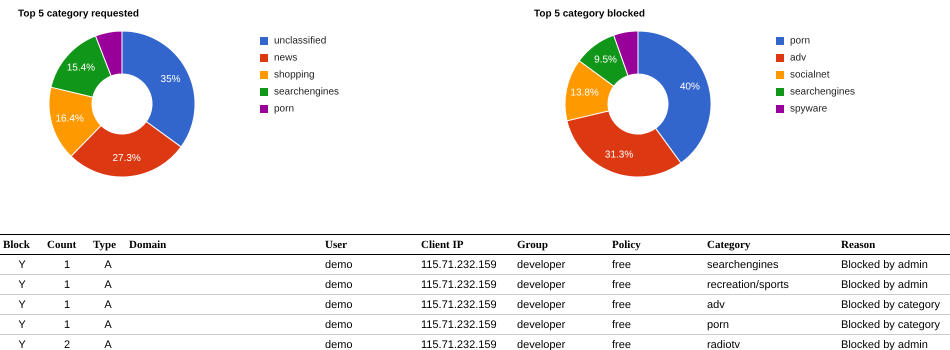 This screenshot has height=350, width=950. What do you see at coordinates (69, 119) in the screenshot?
I see `data-label: 16.4%` at bounding box center [69, 119].